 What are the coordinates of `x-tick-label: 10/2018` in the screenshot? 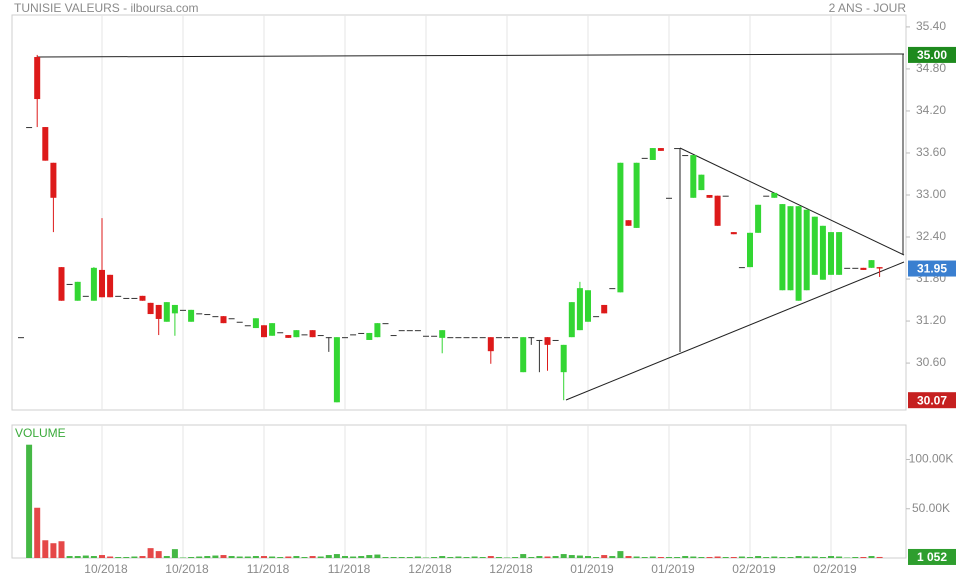 It's located at (187, 569).